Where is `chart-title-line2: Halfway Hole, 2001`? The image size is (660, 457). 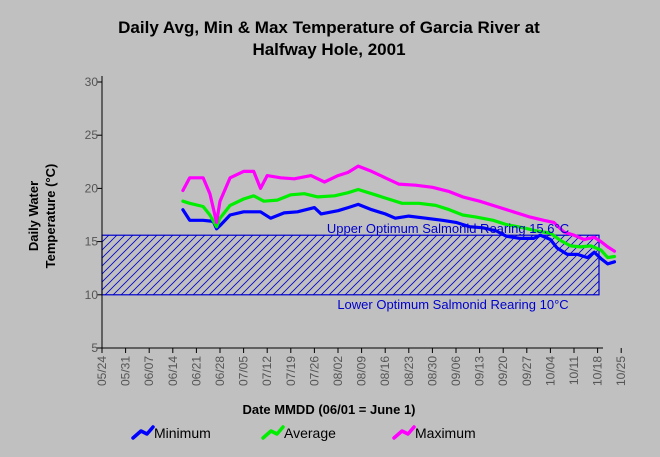
chart-title-line2: Halfway Hole, 2001 is located at coordinates (328, 49).